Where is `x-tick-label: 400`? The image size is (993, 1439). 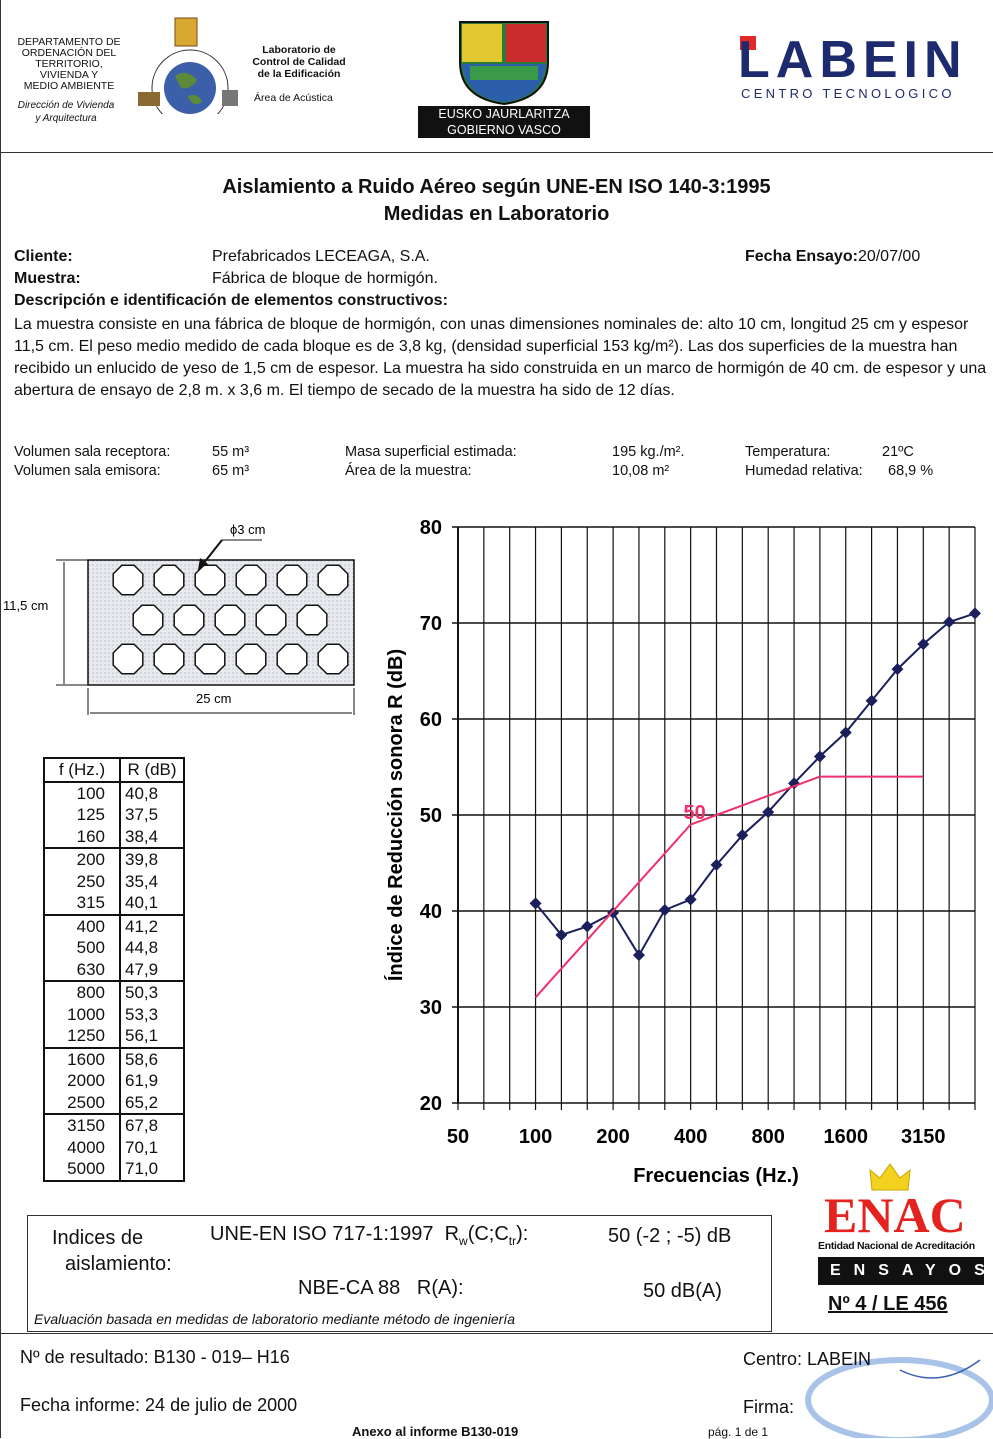 x-tick-label: 400 is located at coordinates (690, 1137).